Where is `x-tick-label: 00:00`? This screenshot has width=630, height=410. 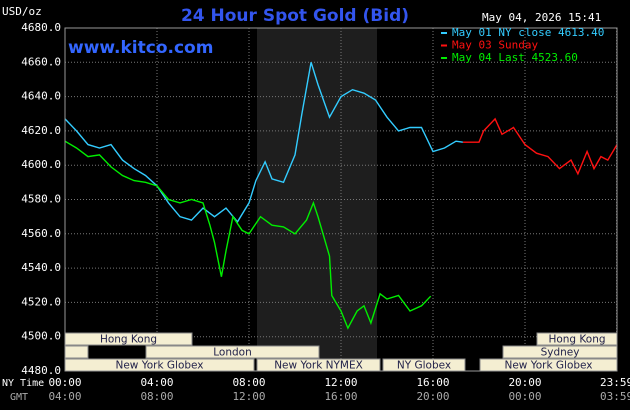
x-tick-label: 00:00 is located at coordinates (64, 382).